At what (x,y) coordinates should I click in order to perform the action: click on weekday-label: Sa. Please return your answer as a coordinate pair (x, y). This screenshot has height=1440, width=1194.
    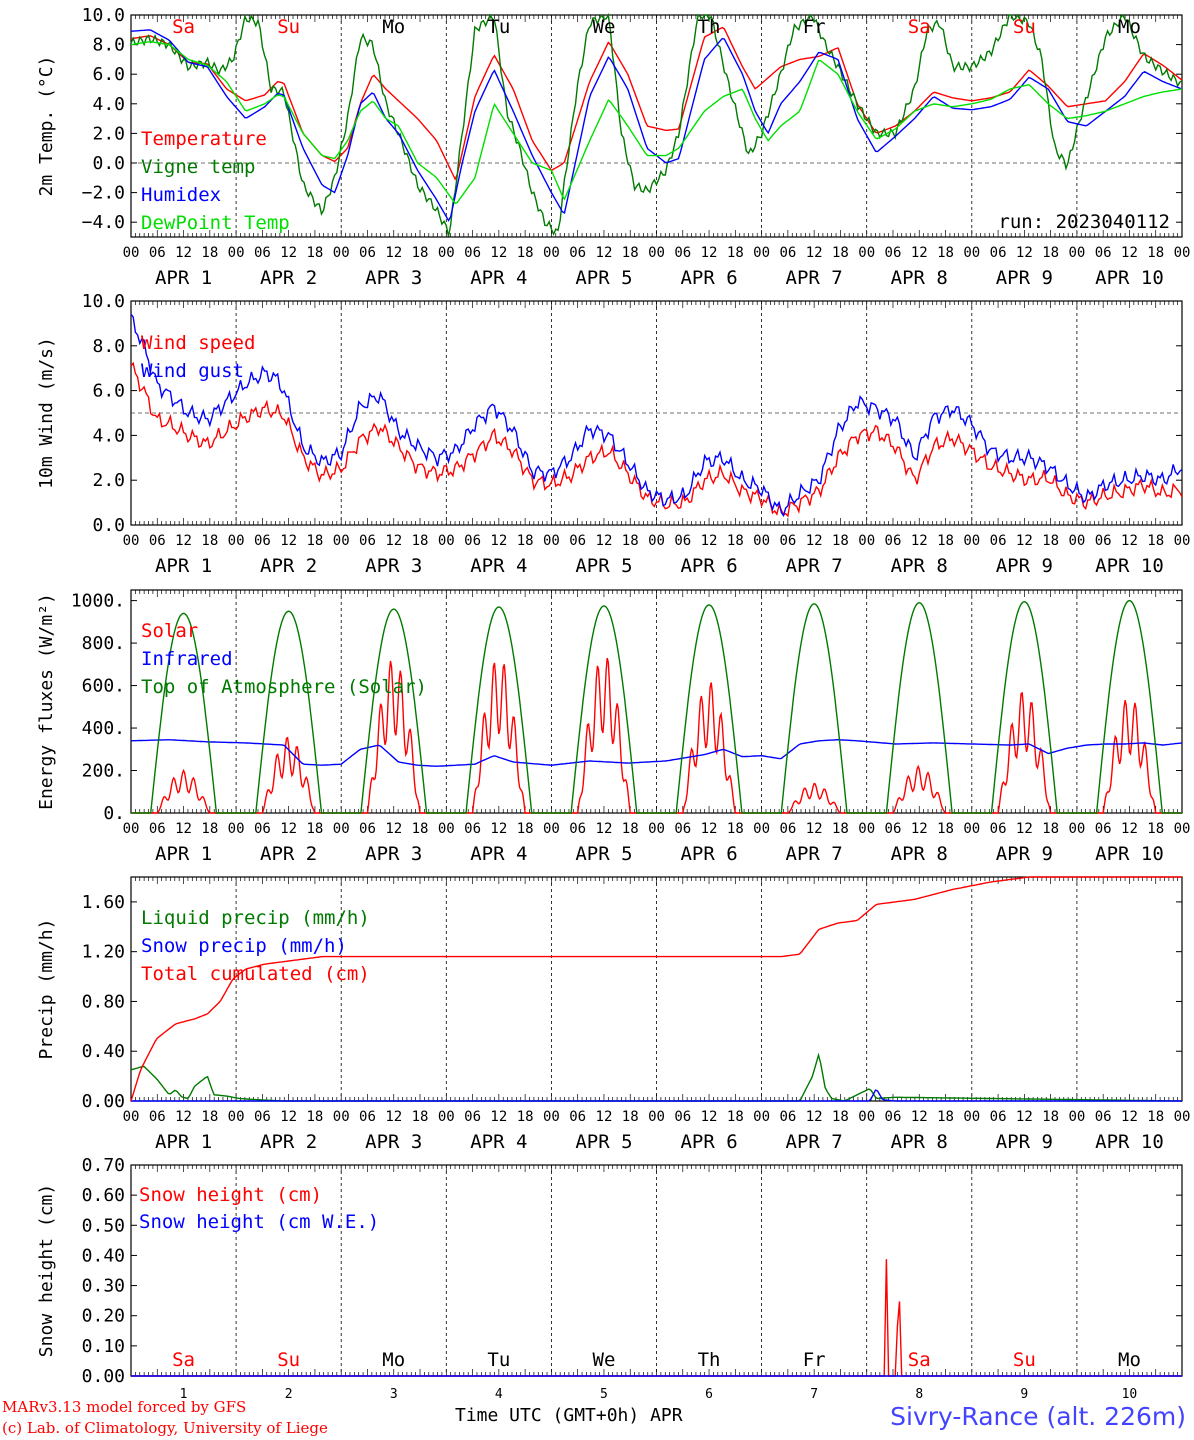
    Looking at the image, I should click on (919, 1360).